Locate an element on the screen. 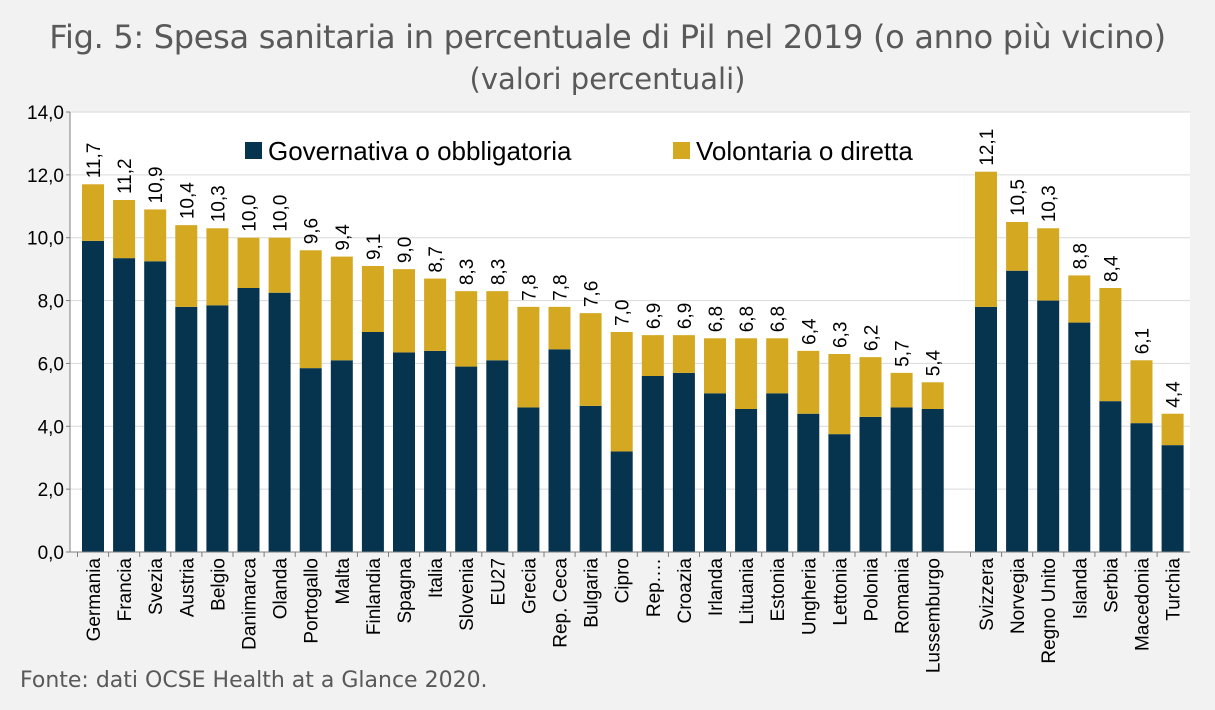  data-label-portogallo: 9,6 is located at coordinates (312, 231).